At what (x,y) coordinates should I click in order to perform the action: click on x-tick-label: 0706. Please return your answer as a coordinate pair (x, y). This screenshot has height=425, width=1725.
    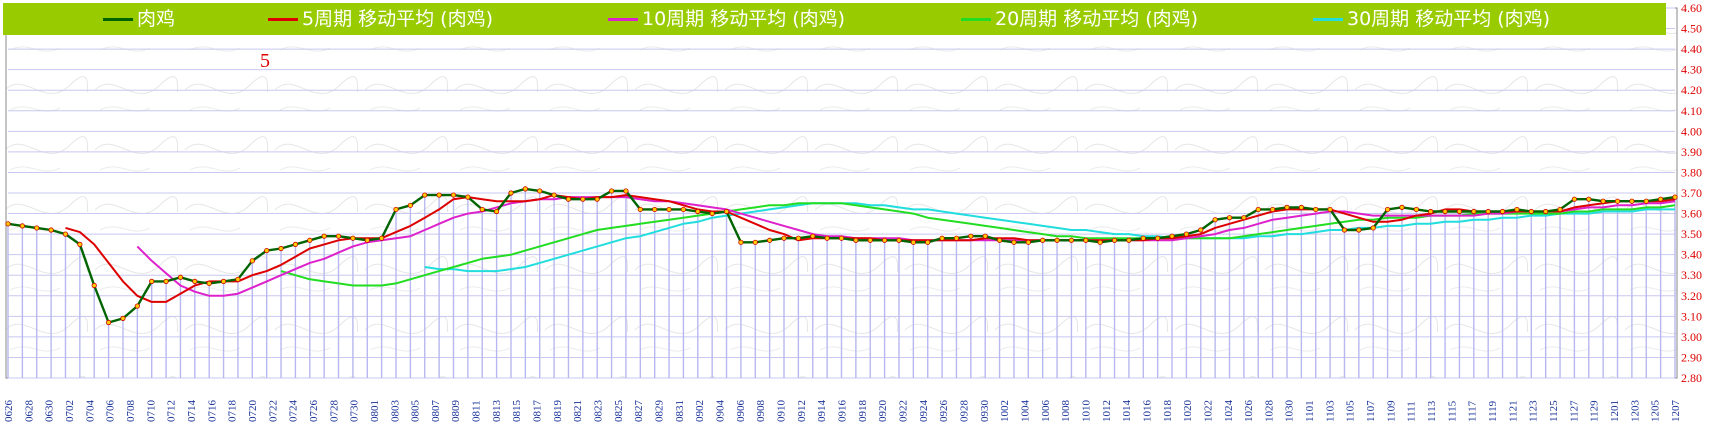
    Looking at the image, I should click on (111, 411).